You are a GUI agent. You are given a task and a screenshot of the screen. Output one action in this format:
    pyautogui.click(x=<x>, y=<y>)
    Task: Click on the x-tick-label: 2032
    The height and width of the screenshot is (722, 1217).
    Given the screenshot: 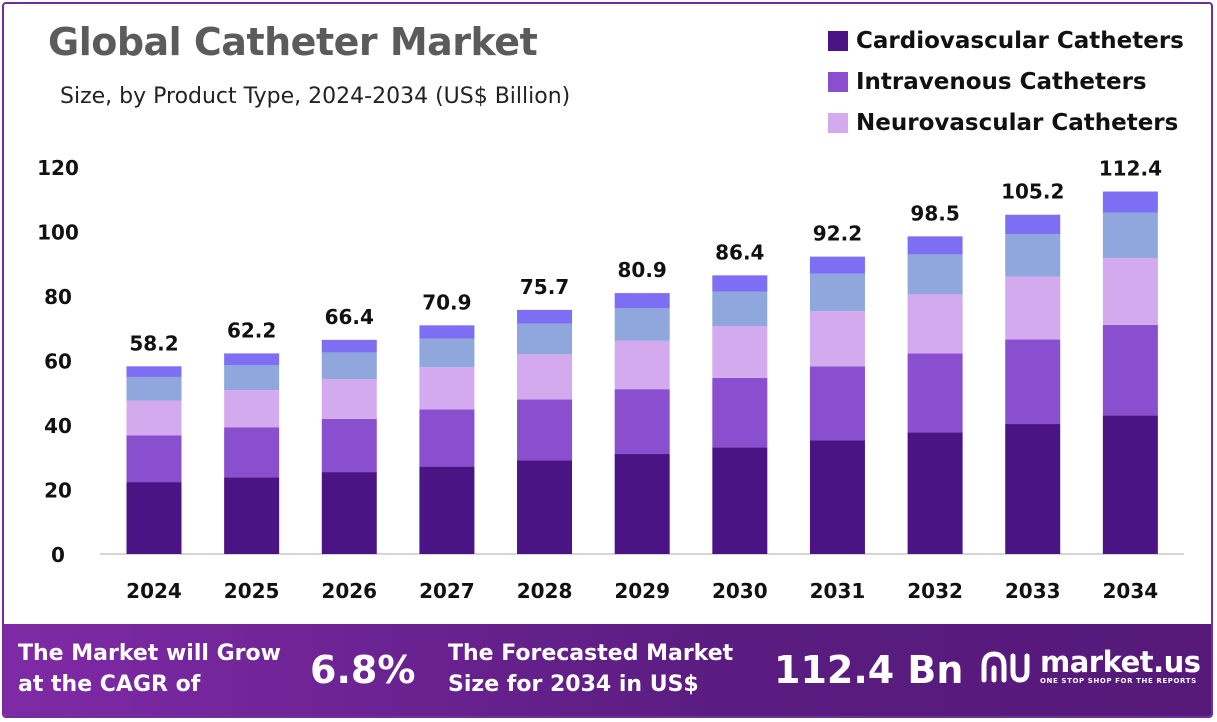 What is the action you would take?
    pyautogui.click(x=935, y=591)
    